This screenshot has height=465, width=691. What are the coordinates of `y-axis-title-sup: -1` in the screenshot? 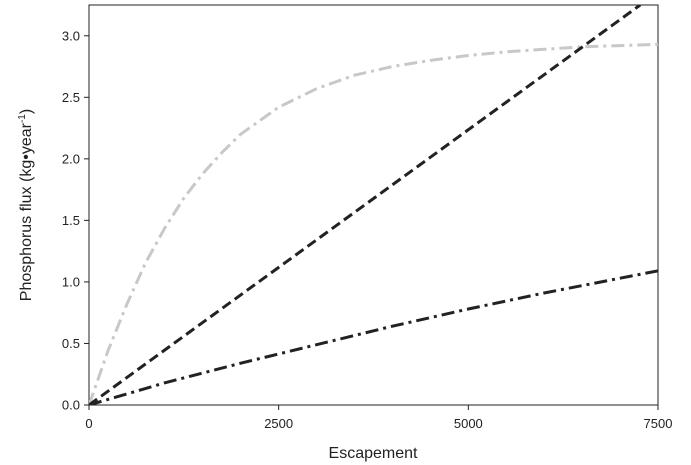 It's located at (22, 118).